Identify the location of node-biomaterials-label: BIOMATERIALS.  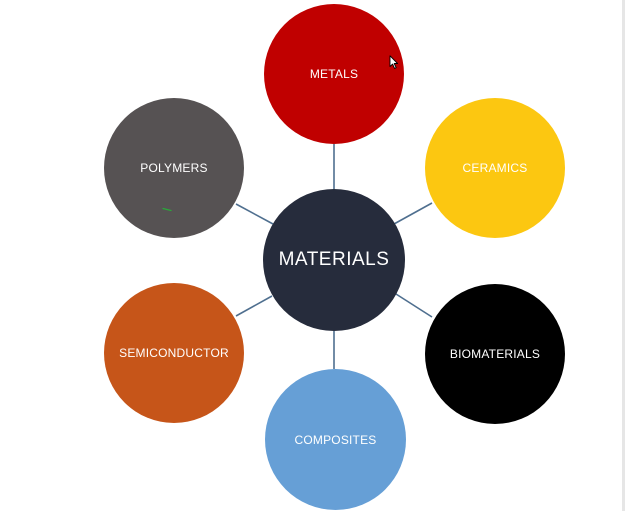
(495, 354).